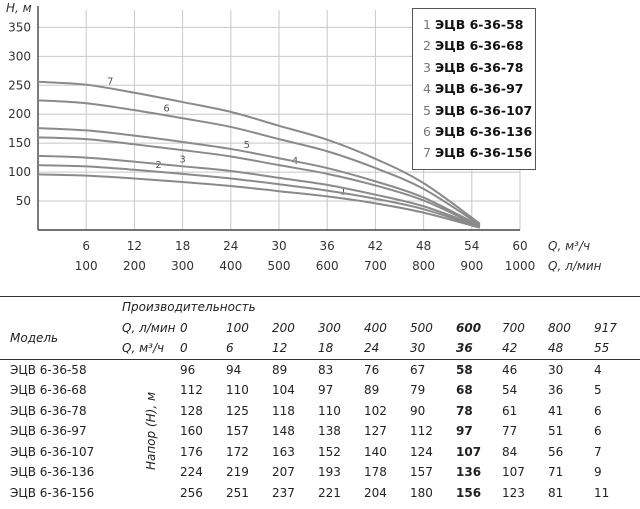 The width and height of the screenshot is (640, 509). I want to click on head-value-cell: 224, so click(191, 472).